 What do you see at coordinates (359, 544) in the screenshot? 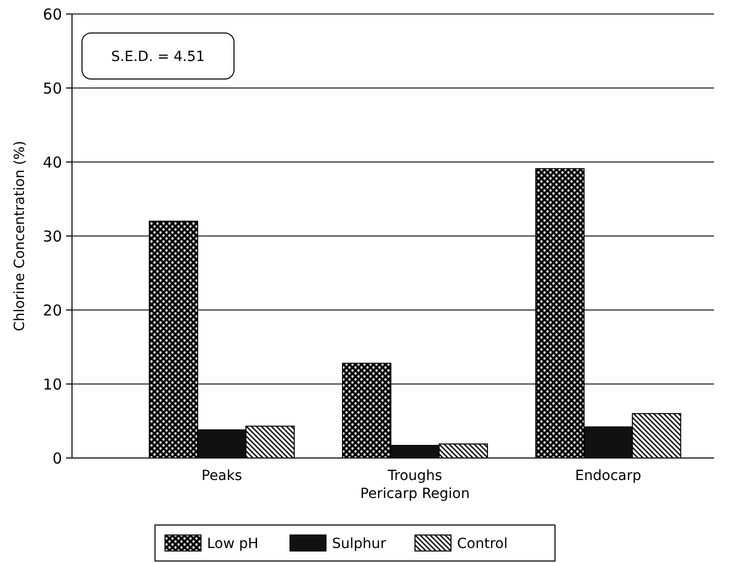
I see `legend-label: Sulphur` at bounding box center [359, 544].